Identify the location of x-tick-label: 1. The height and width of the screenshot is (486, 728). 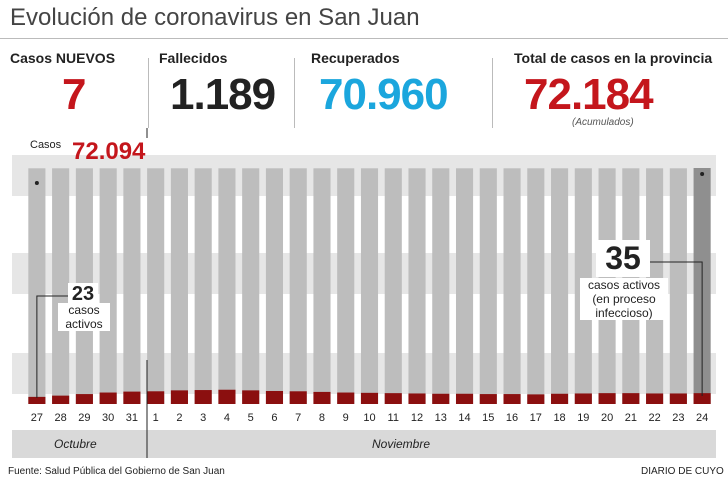
(156, 418).